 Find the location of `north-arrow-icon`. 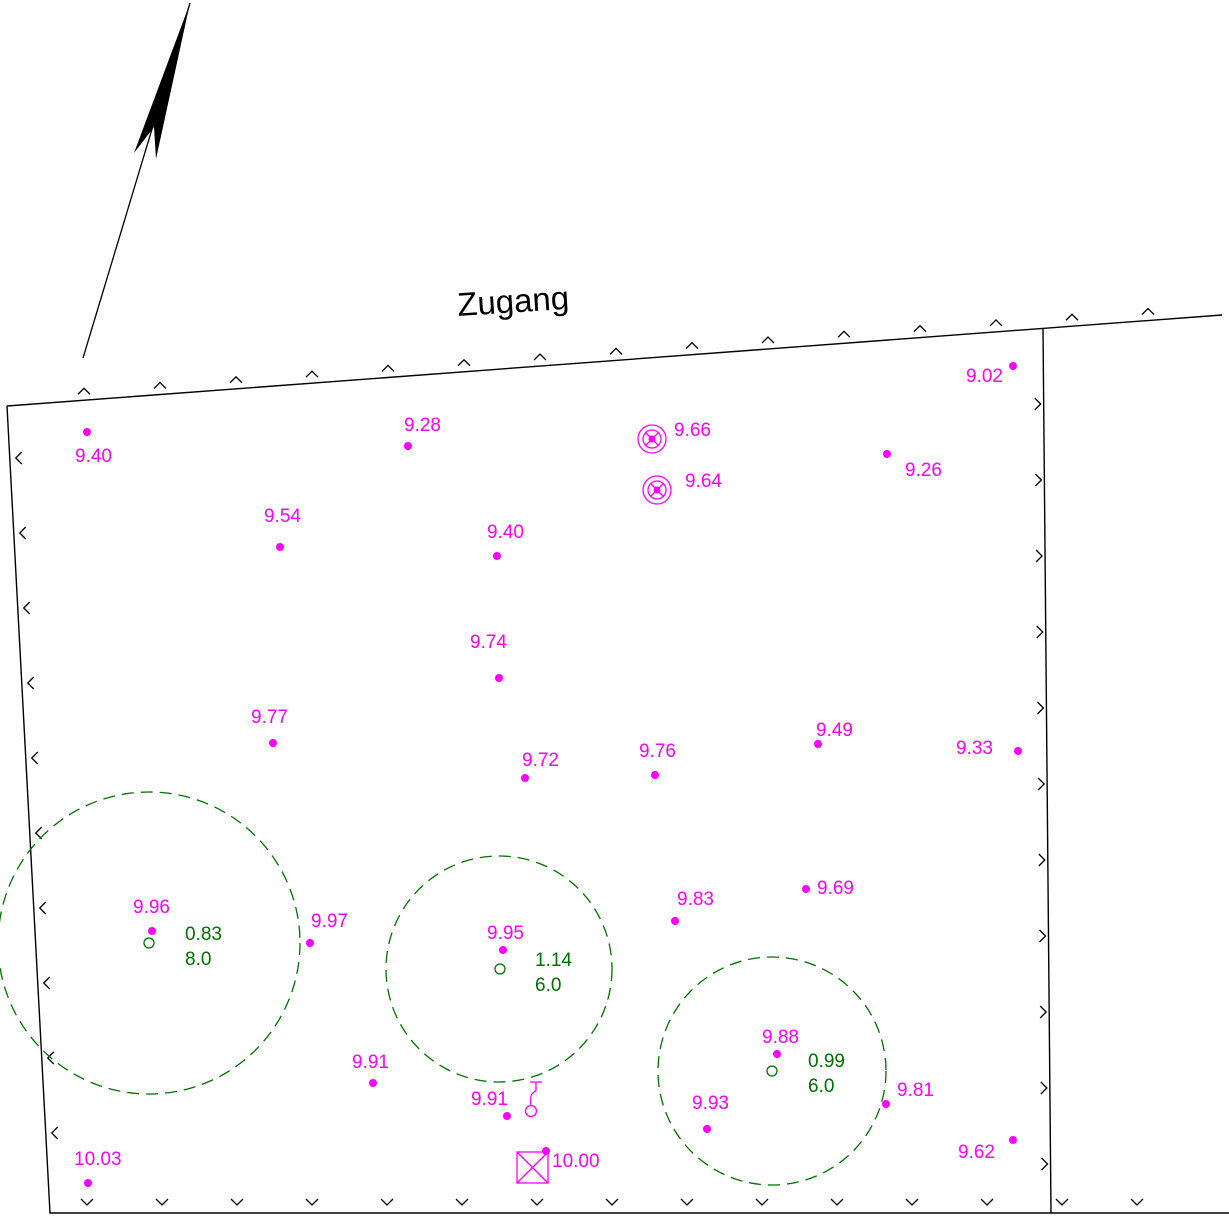

north-arrow-icon is located at coordinates (136, 180).